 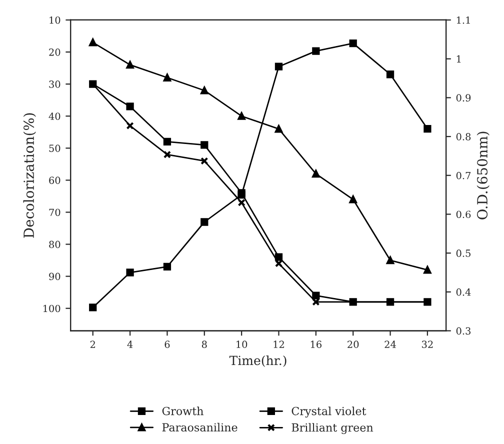 What do you see at coordinates (204, 344) in the screenshot?
I see `x-tick-label: 8` at bounding box center [204, 344].